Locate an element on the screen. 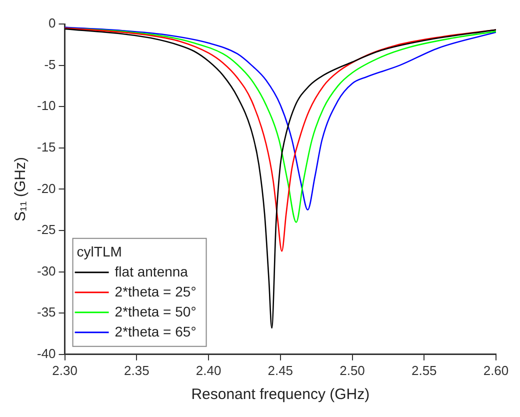  y-tick-label: -5 is located at coordinates (50, 64).